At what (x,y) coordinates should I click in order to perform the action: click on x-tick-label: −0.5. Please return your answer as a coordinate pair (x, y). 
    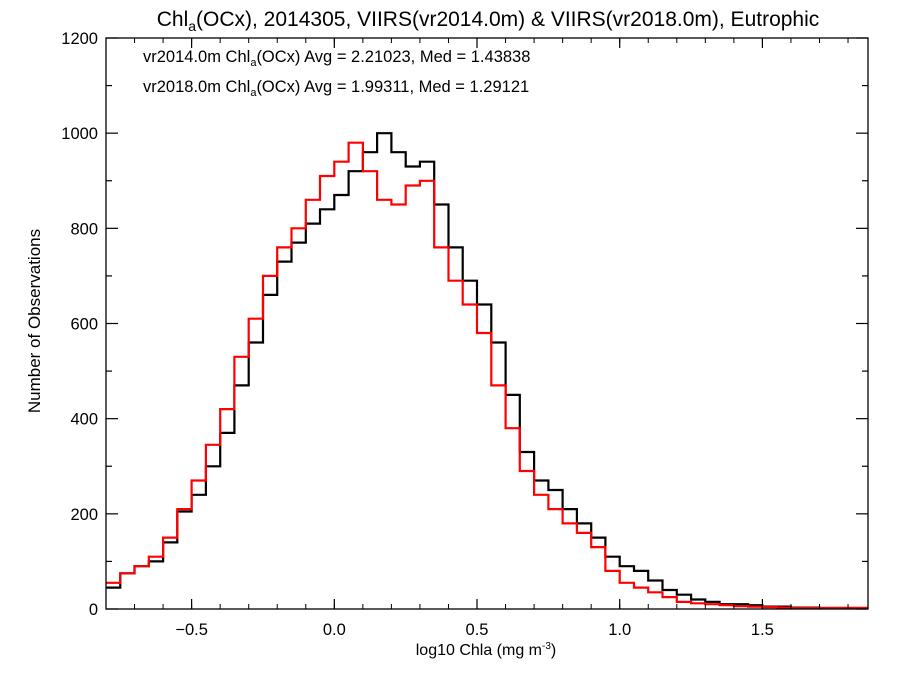
    Looking at the image, I should click on (191, 630).